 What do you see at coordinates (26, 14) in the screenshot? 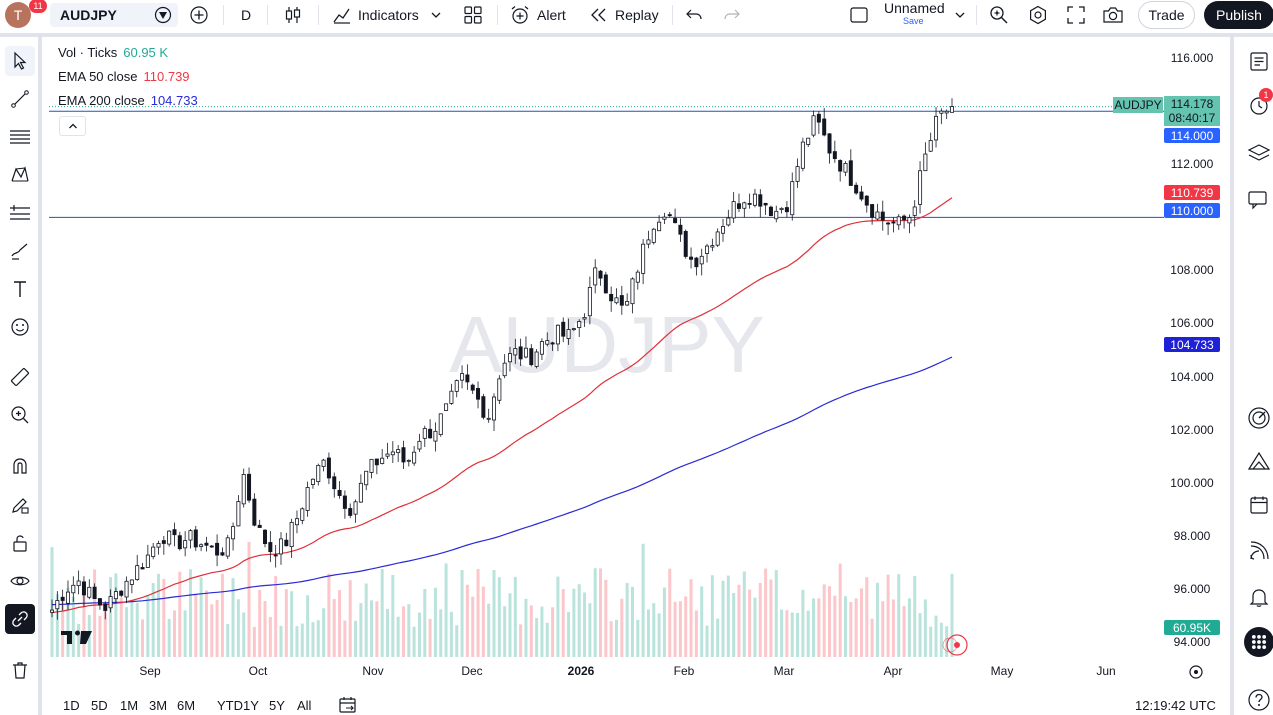
I see `user-avatar: T 11` at bounding box center [26, 14].